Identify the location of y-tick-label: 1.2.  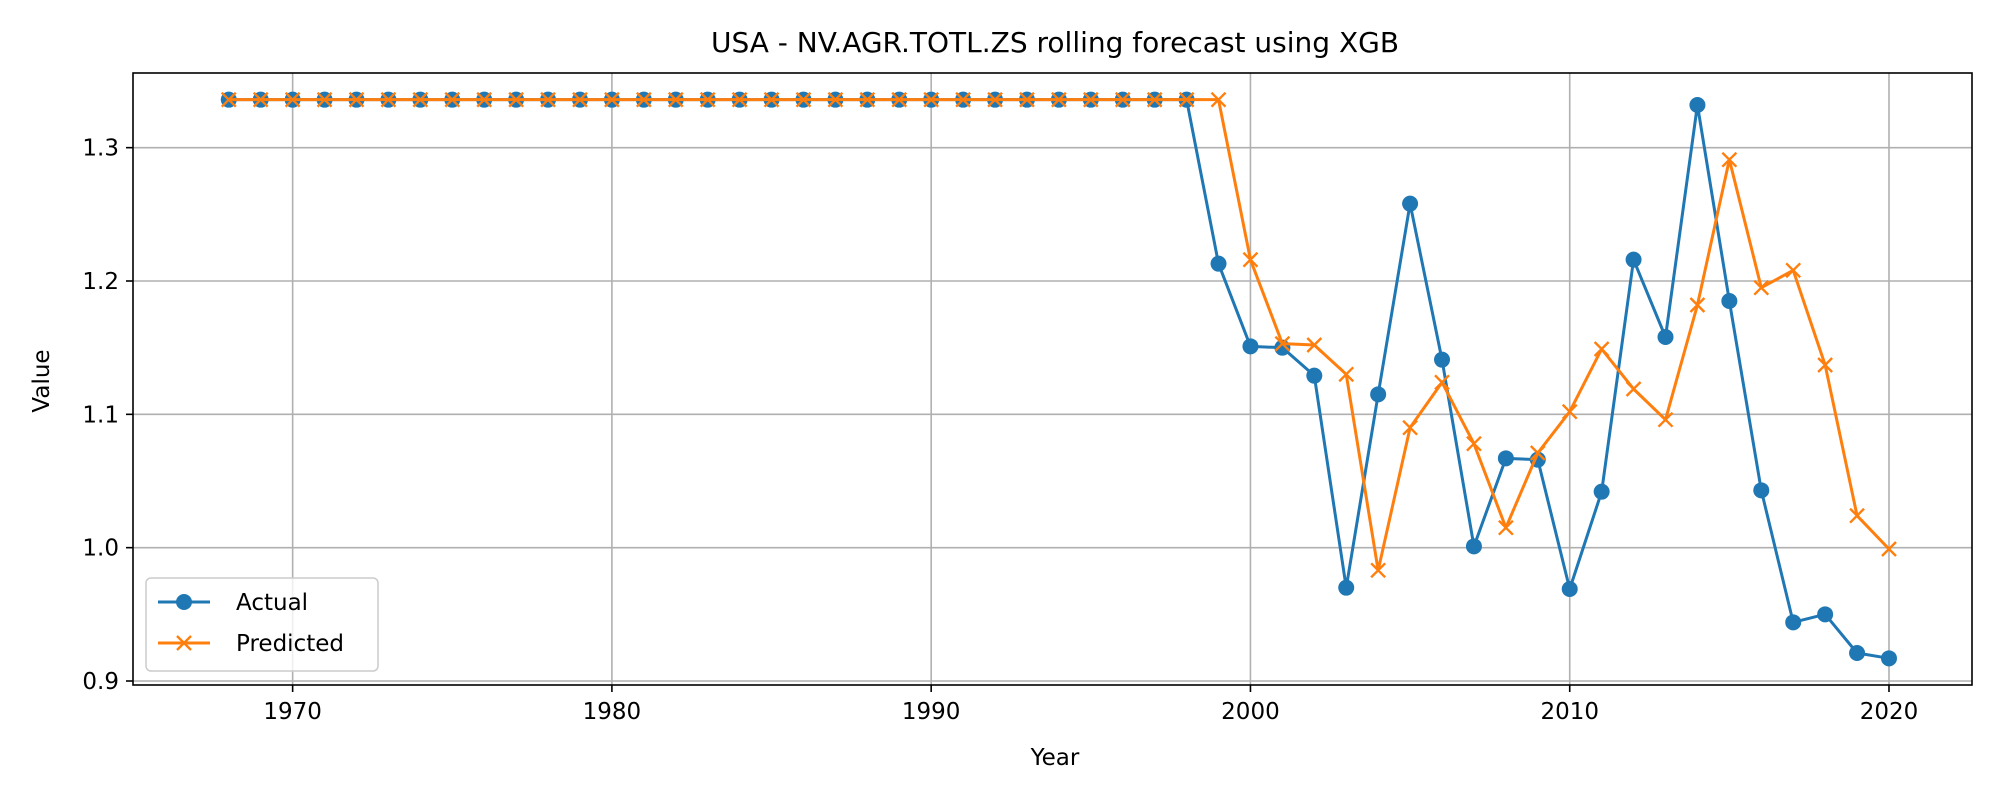
(100, 282).